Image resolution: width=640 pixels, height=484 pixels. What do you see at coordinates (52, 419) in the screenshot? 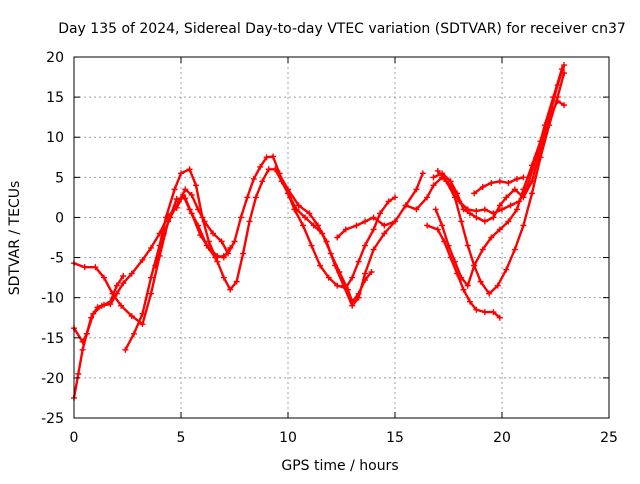
I see `y-tick-label: -25` at bounding box center [52, 419].